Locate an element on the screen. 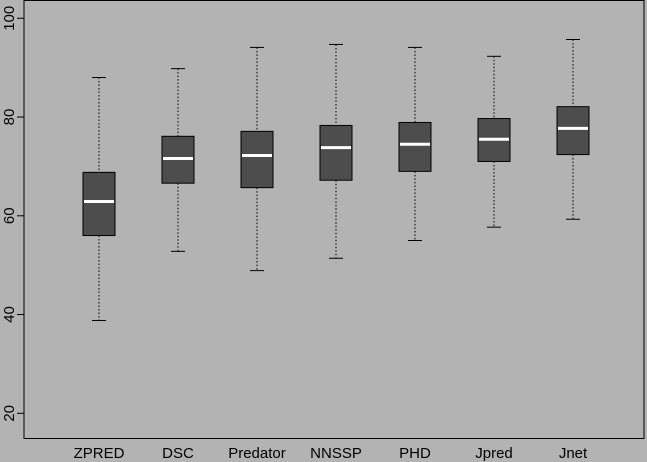  x-tick-label: DSC is located at coordinates (178, 453).